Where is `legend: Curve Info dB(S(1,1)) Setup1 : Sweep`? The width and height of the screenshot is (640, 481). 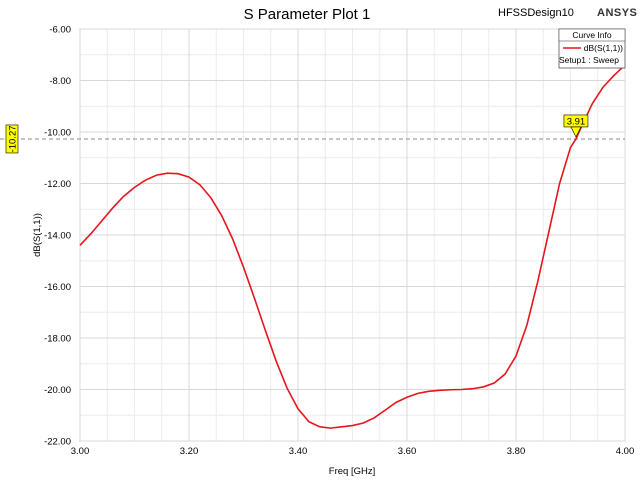
legend: Curve Info dB(S(1,1)) Setup1 : Sweep is located at coordinates (592, 48).